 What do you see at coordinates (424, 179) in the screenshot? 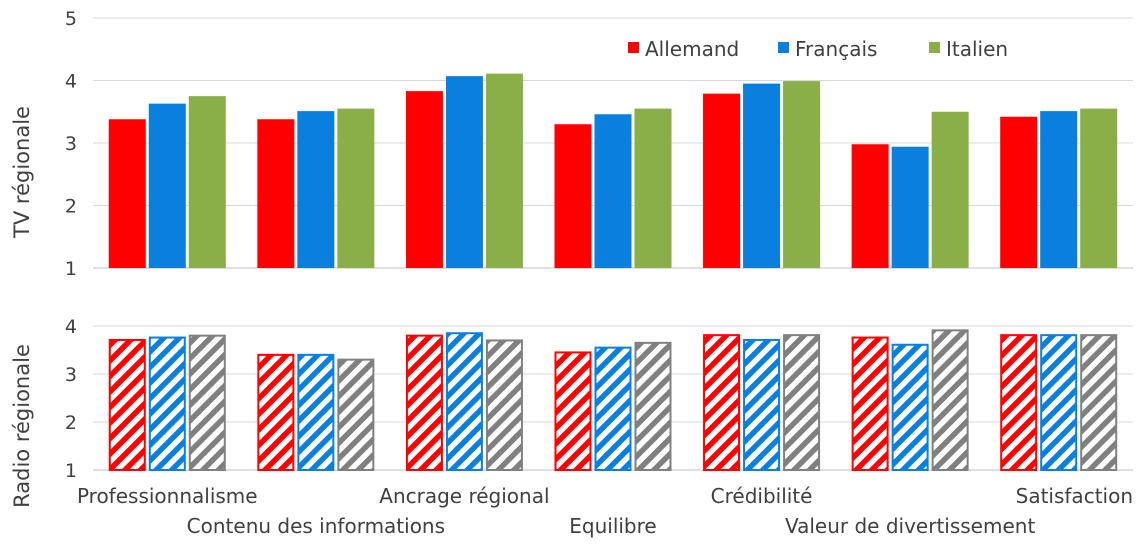
I see `tv-bar-allemand-ancrage-regional` at bounding box center [424, 179].